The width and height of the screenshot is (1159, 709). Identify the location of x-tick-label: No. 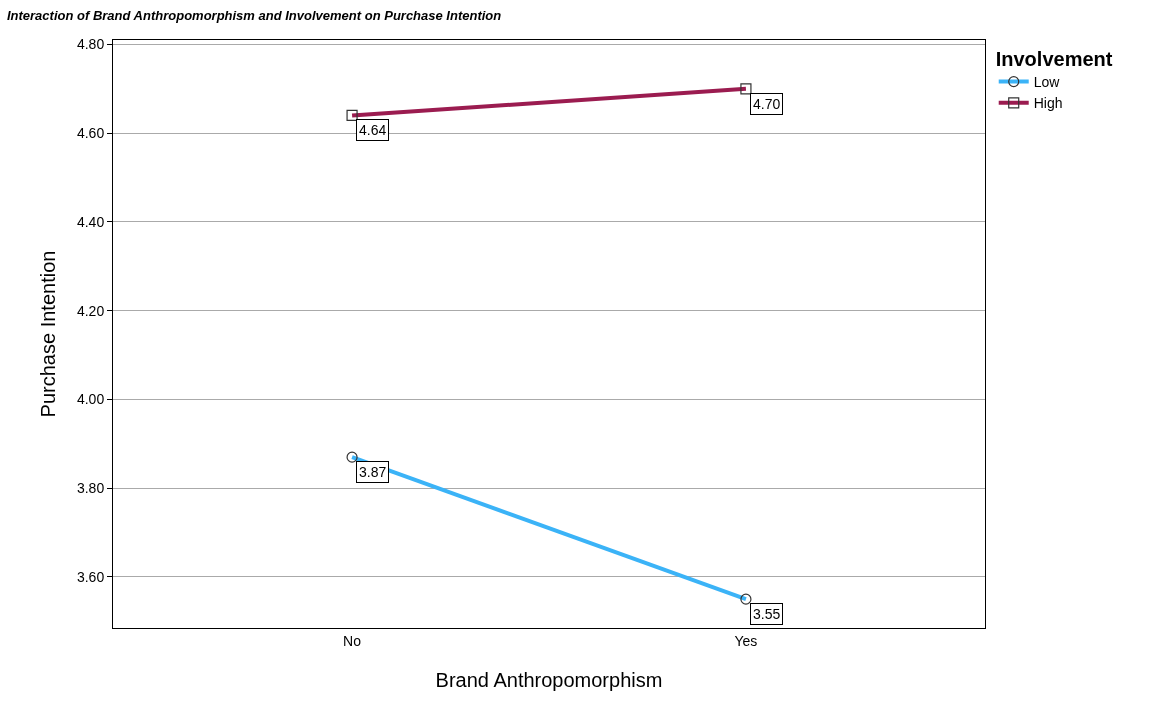
(352, 640).